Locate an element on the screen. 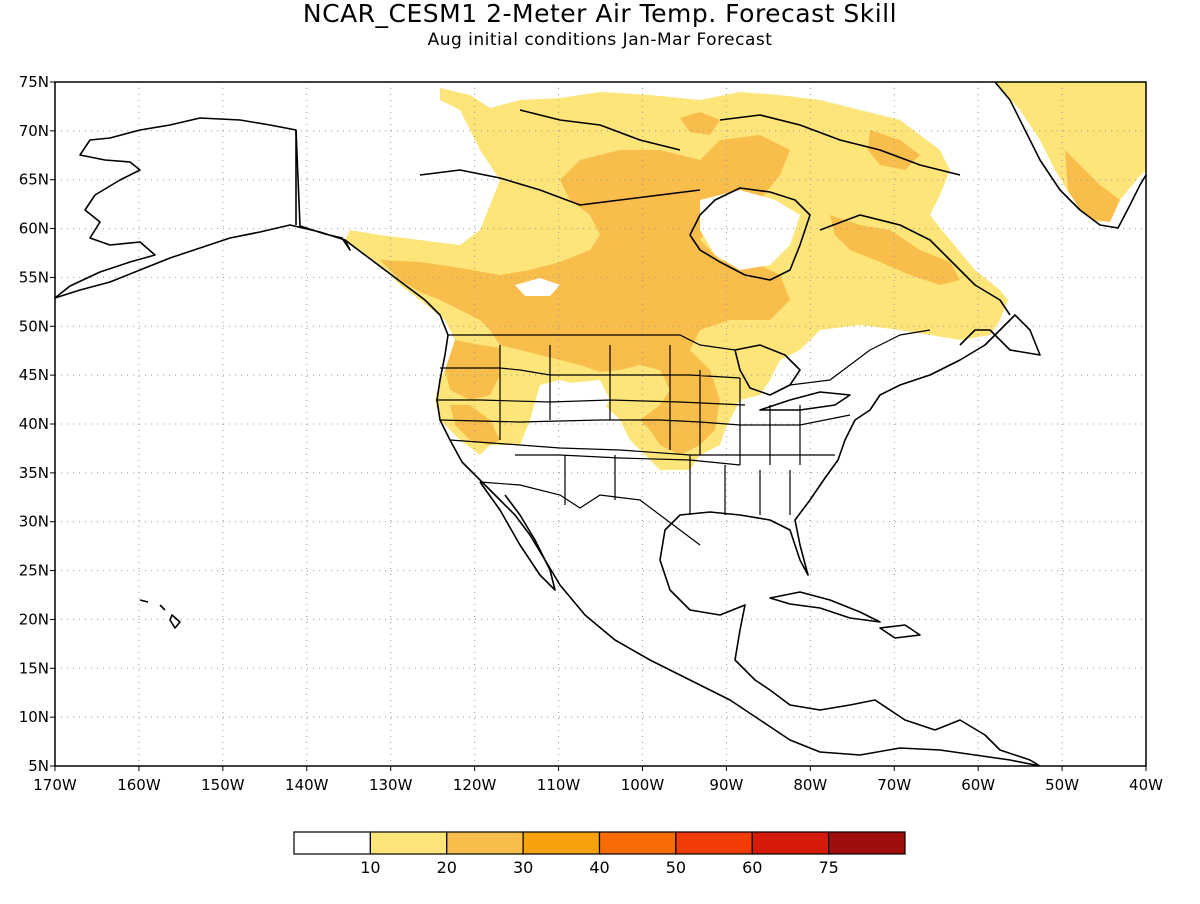  coast-alaska is located at coordinates (202, 208).